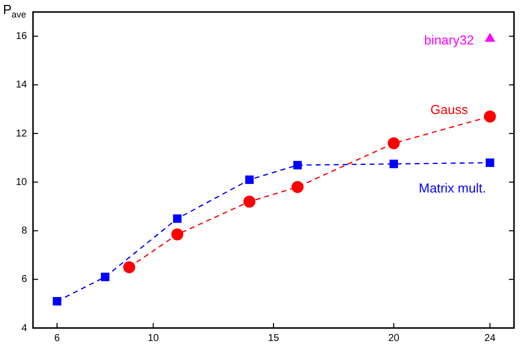 Image resolution: width=520 pixels, height=348 pixels. What do you see at coordinates (22, 134) in the screenshot?
I see `y-tick-label: 12` at bounding box center [22, 134].